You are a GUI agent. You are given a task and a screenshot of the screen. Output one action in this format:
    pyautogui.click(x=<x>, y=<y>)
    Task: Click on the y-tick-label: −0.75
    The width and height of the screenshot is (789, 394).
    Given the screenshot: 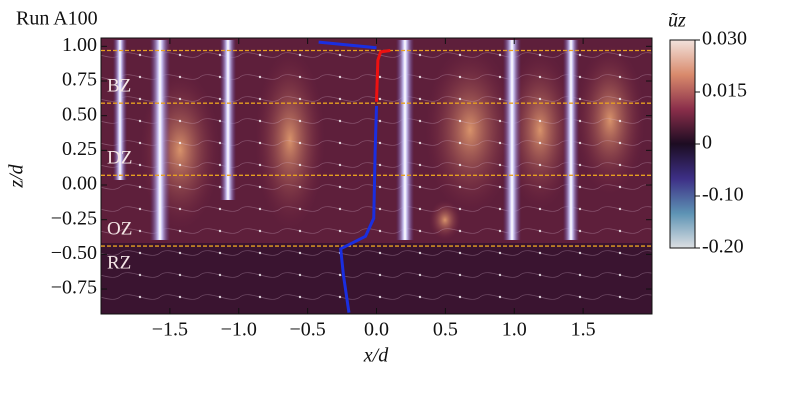 What is the action you would take?
    pyautogui.click(x=74, y=288)
    